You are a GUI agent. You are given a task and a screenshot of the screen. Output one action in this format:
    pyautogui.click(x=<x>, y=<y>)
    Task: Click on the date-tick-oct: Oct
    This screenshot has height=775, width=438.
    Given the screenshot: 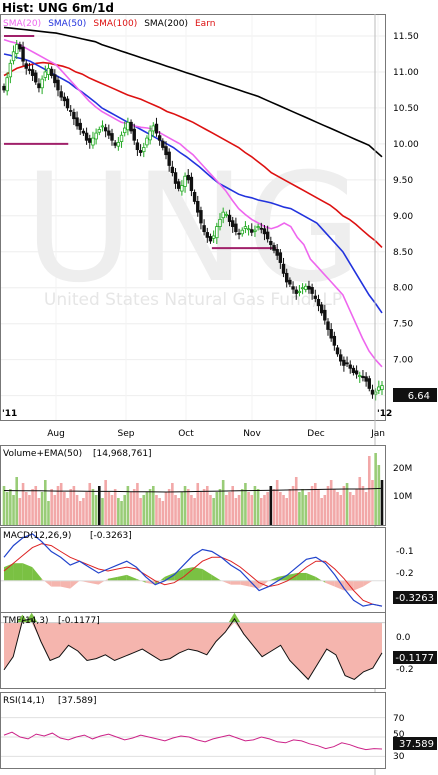 What is the action you would take?
    pyautogui.click(x=186, y=434)
    